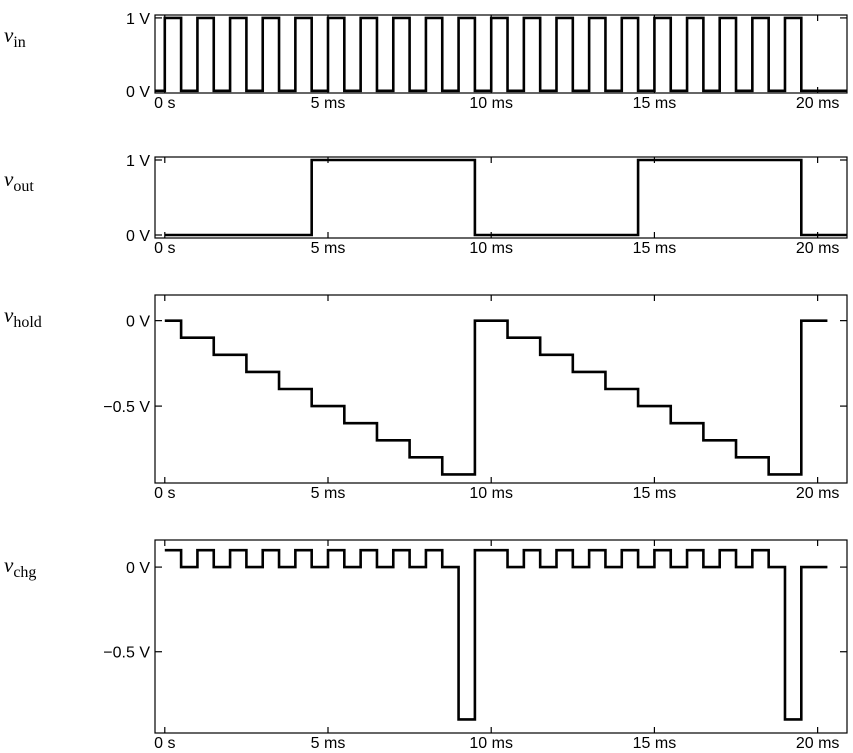  I want to click on y-axis-label: vout, so click(19, 181).